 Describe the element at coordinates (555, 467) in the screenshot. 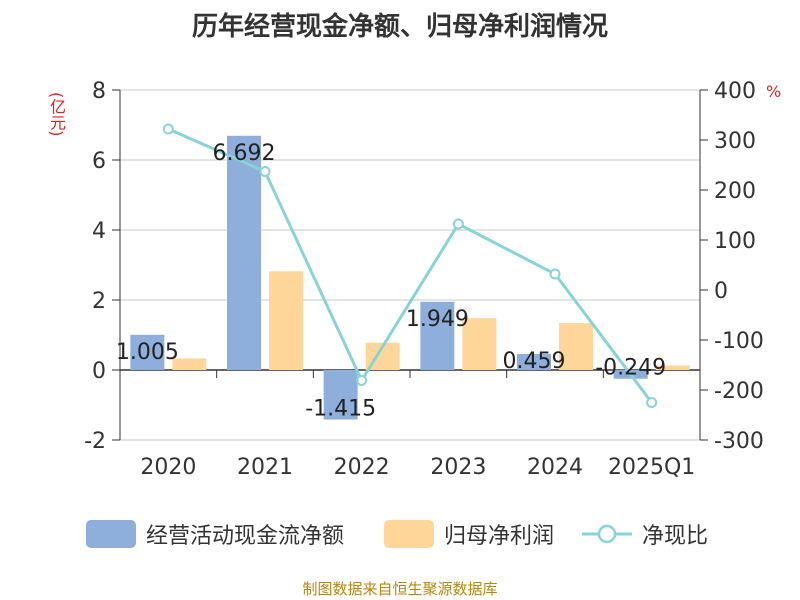

I see `x-tick-label: 2024` at that location.